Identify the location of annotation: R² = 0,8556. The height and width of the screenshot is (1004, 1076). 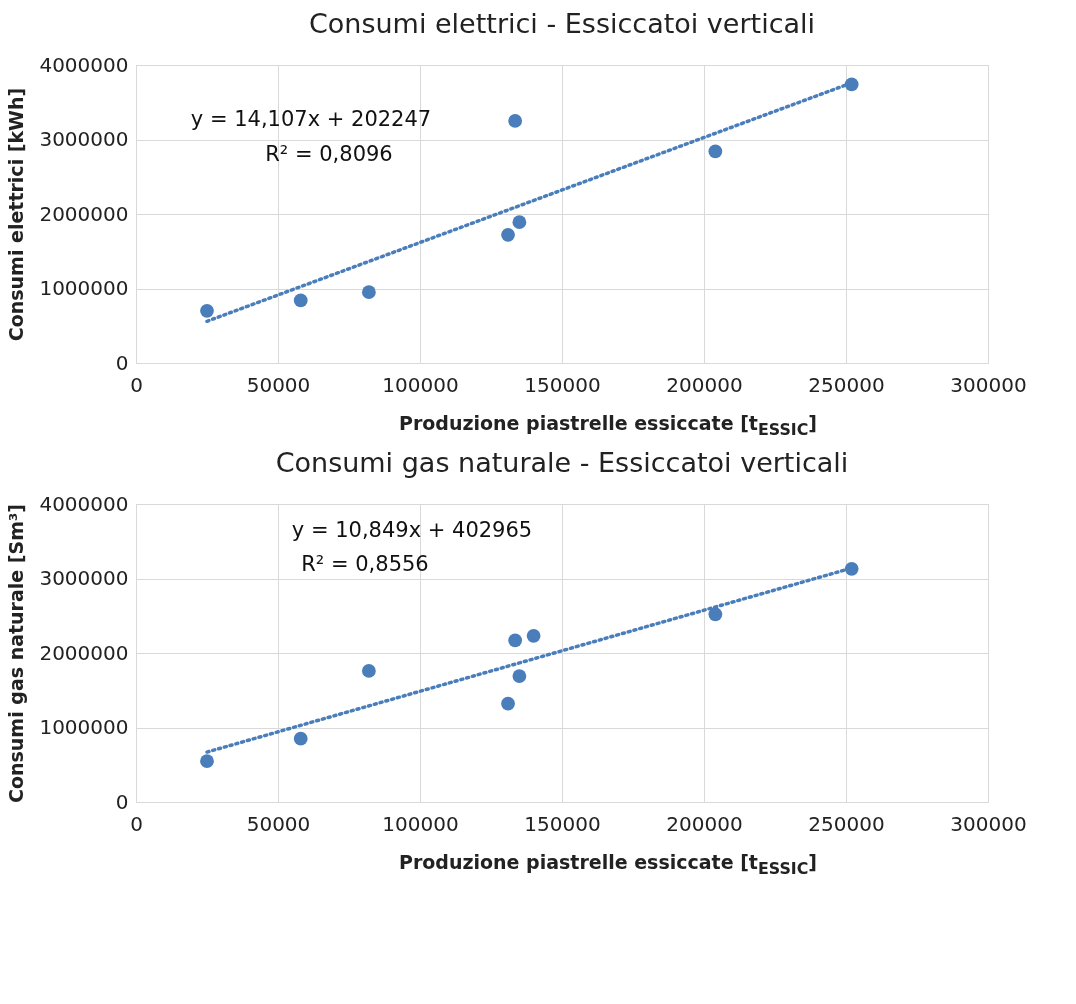
(365, 563).